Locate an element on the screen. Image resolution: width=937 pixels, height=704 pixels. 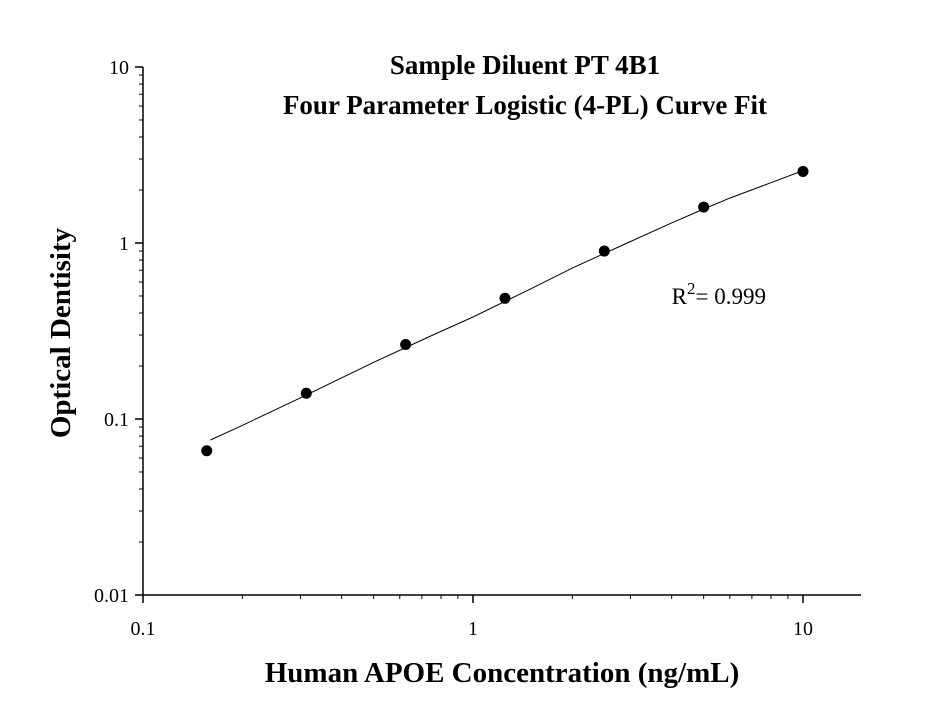
y-axis-label: Optical Dentisity is located at coordinates (61, 332).